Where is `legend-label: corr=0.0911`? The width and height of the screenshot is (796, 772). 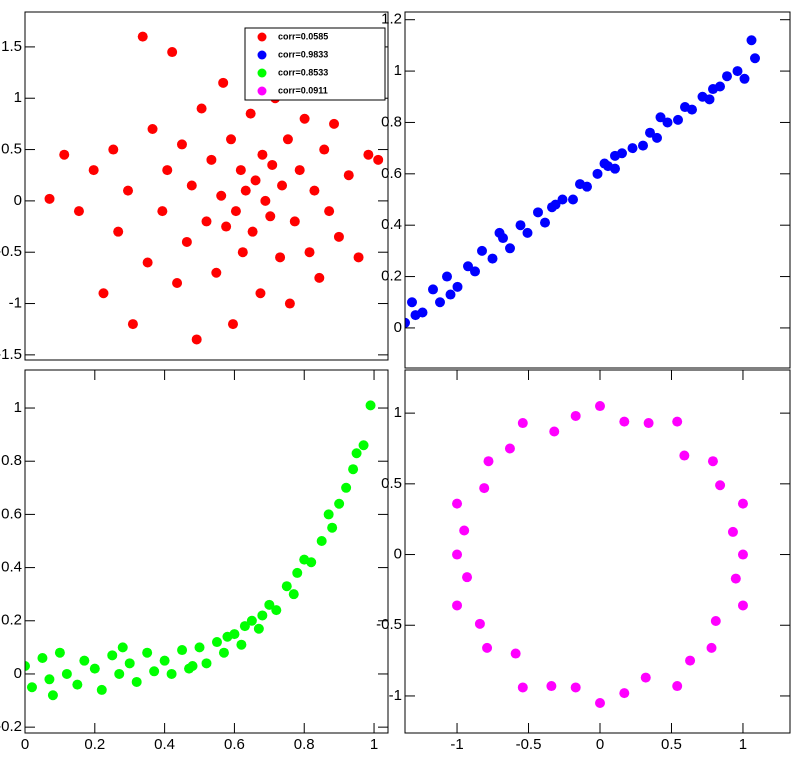
legend-label: corr=0.0911 is located at coordinates (303, 90).